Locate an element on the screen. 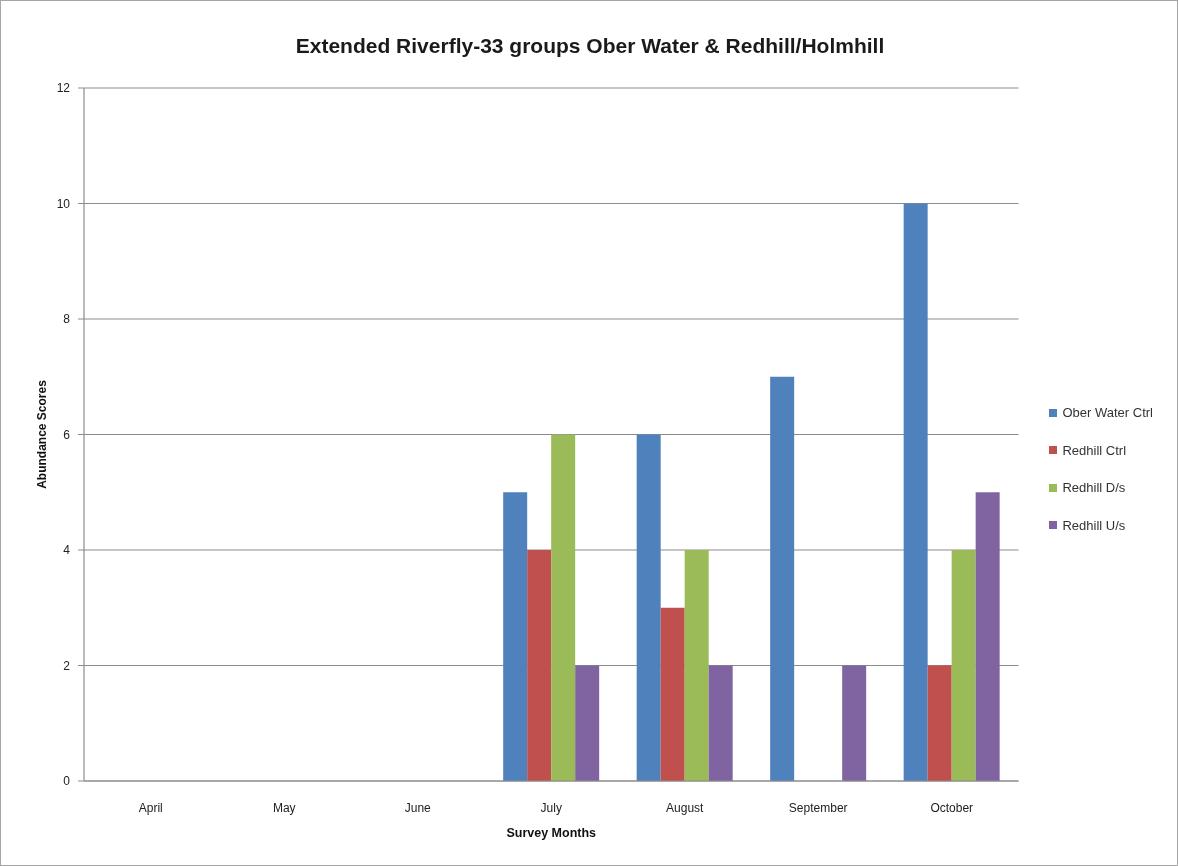 This screenshot has width=1178, height=866. x-tick-label: October is located at coordinates (952, 807).